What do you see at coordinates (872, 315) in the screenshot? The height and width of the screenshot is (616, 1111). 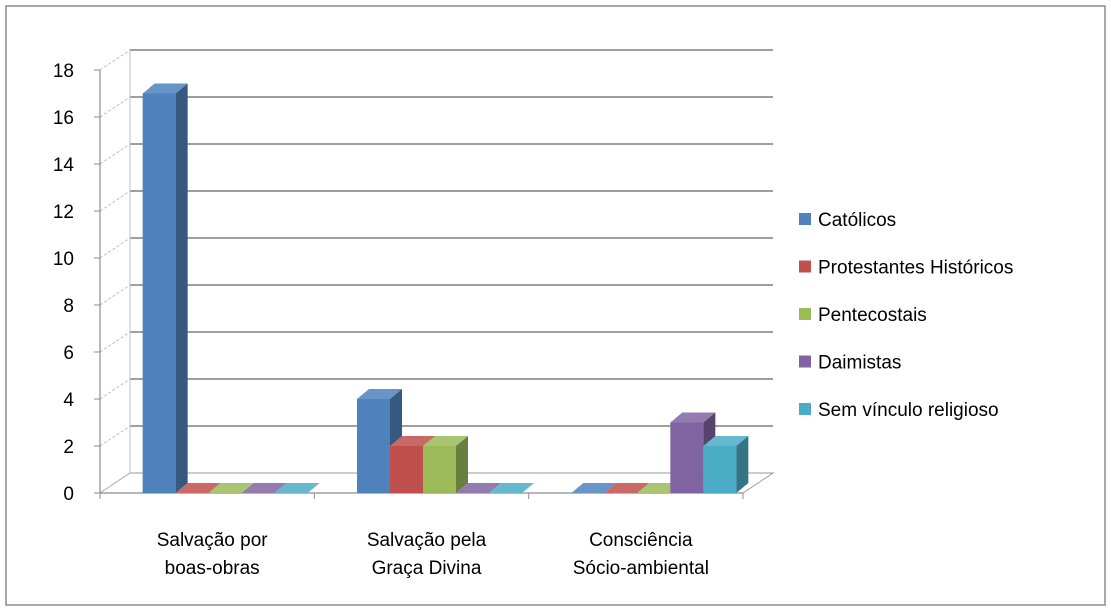 I see `legend-label: Pentecostais` at bounding box center [872, 315].